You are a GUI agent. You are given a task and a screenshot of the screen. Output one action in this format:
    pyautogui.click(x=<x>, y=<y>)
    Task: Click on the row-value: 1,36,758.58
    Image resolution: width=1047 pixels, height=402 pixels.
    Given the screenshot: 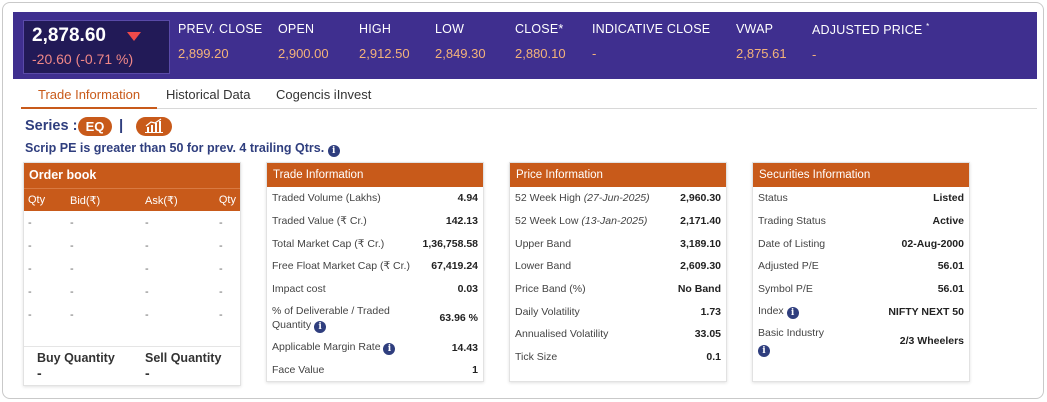 What is the action you would take?
    pyautogui.click(x=450, y=243)
    